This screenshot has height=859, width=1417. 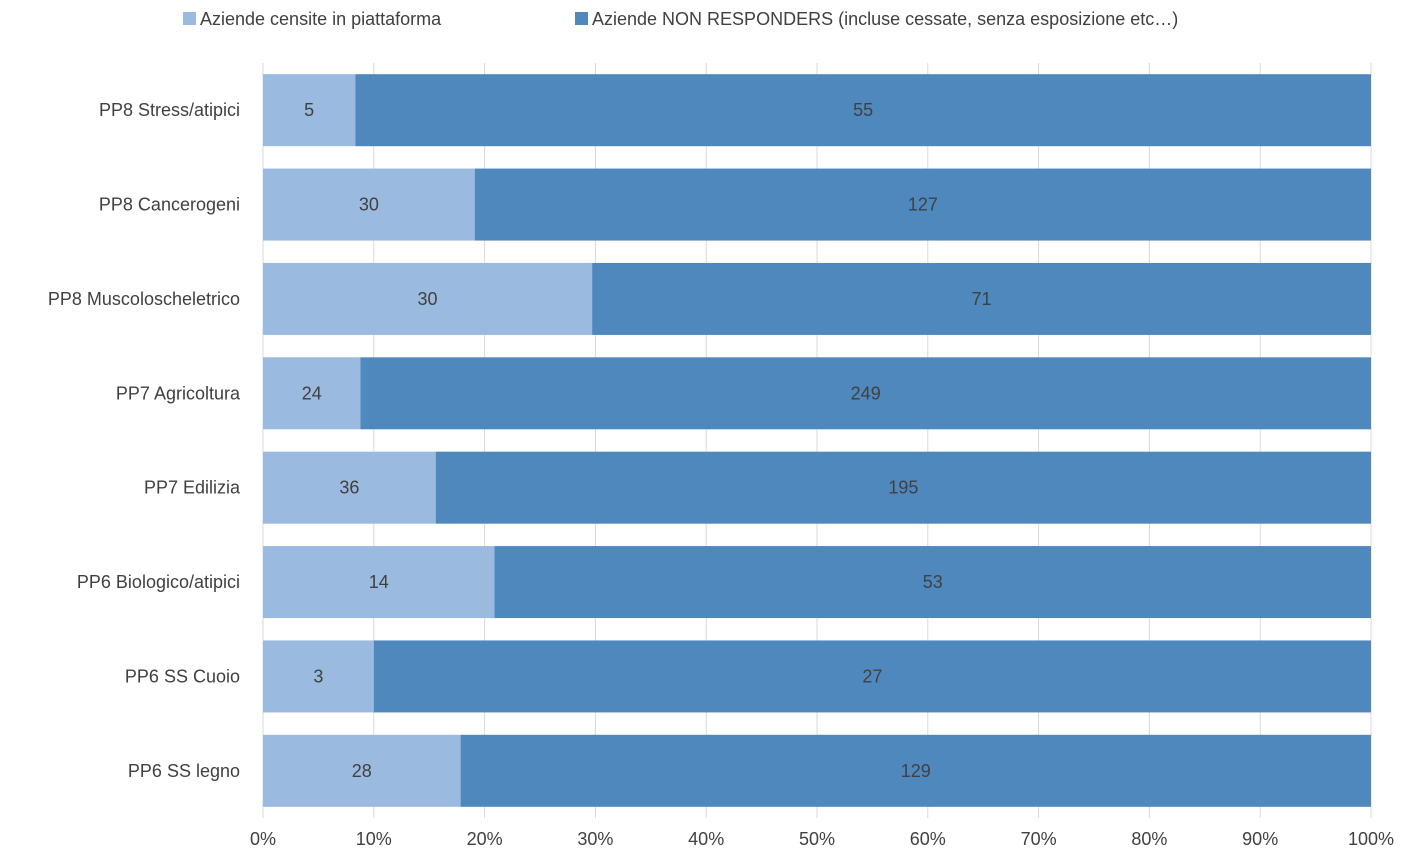 I want to click on category-label: PP6 Biologico/atipici, so click(x=158, y=582).